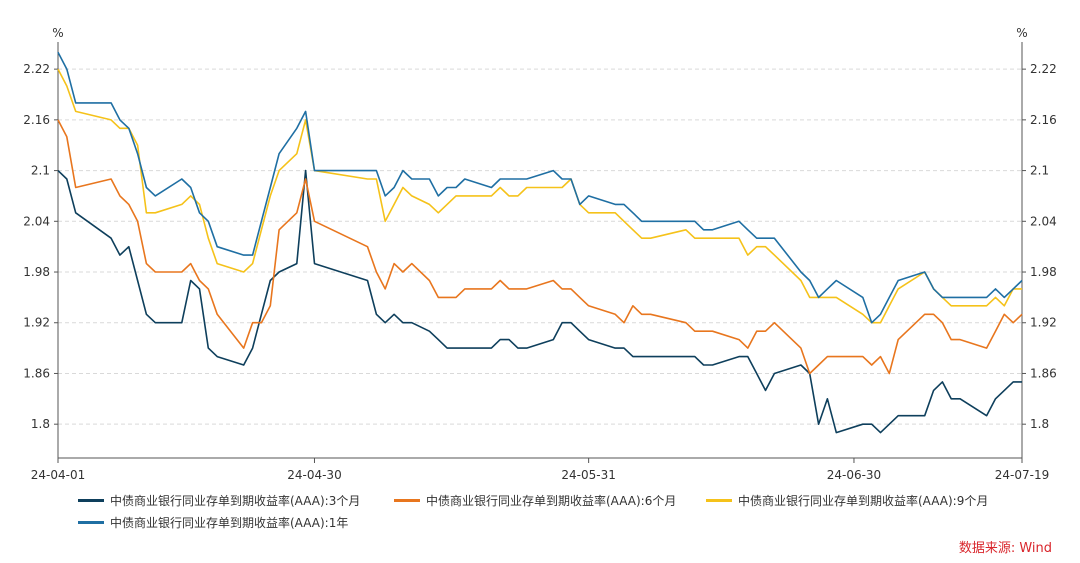  I want to click on data-source-label: 数据来源: Wind, so click(1005, 548).